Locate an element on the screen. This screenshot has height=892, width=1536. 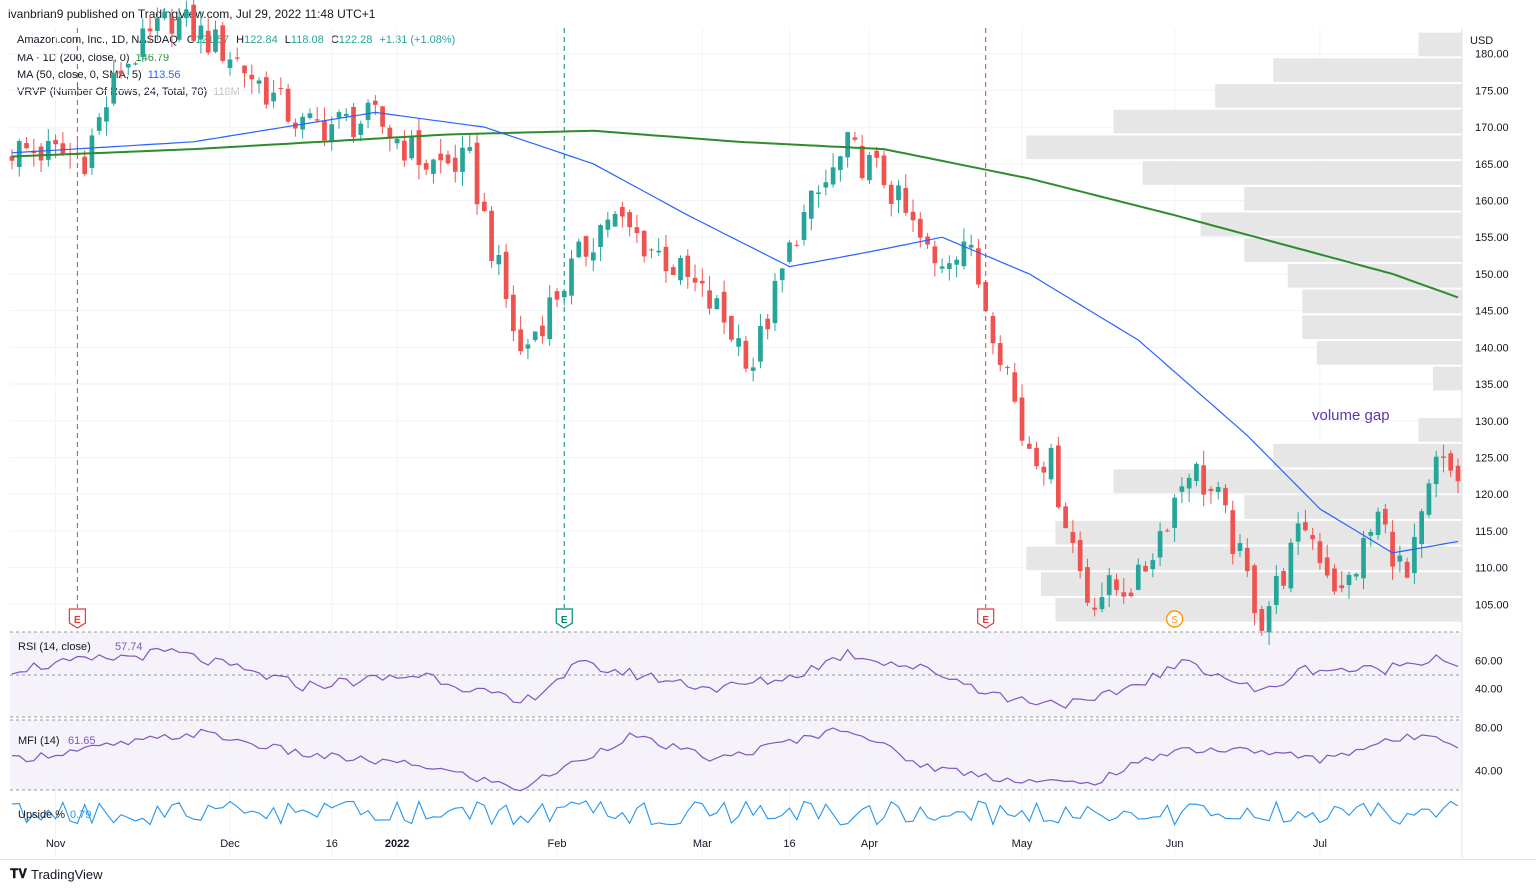
mfi-line is located at coordinates (735, 759).